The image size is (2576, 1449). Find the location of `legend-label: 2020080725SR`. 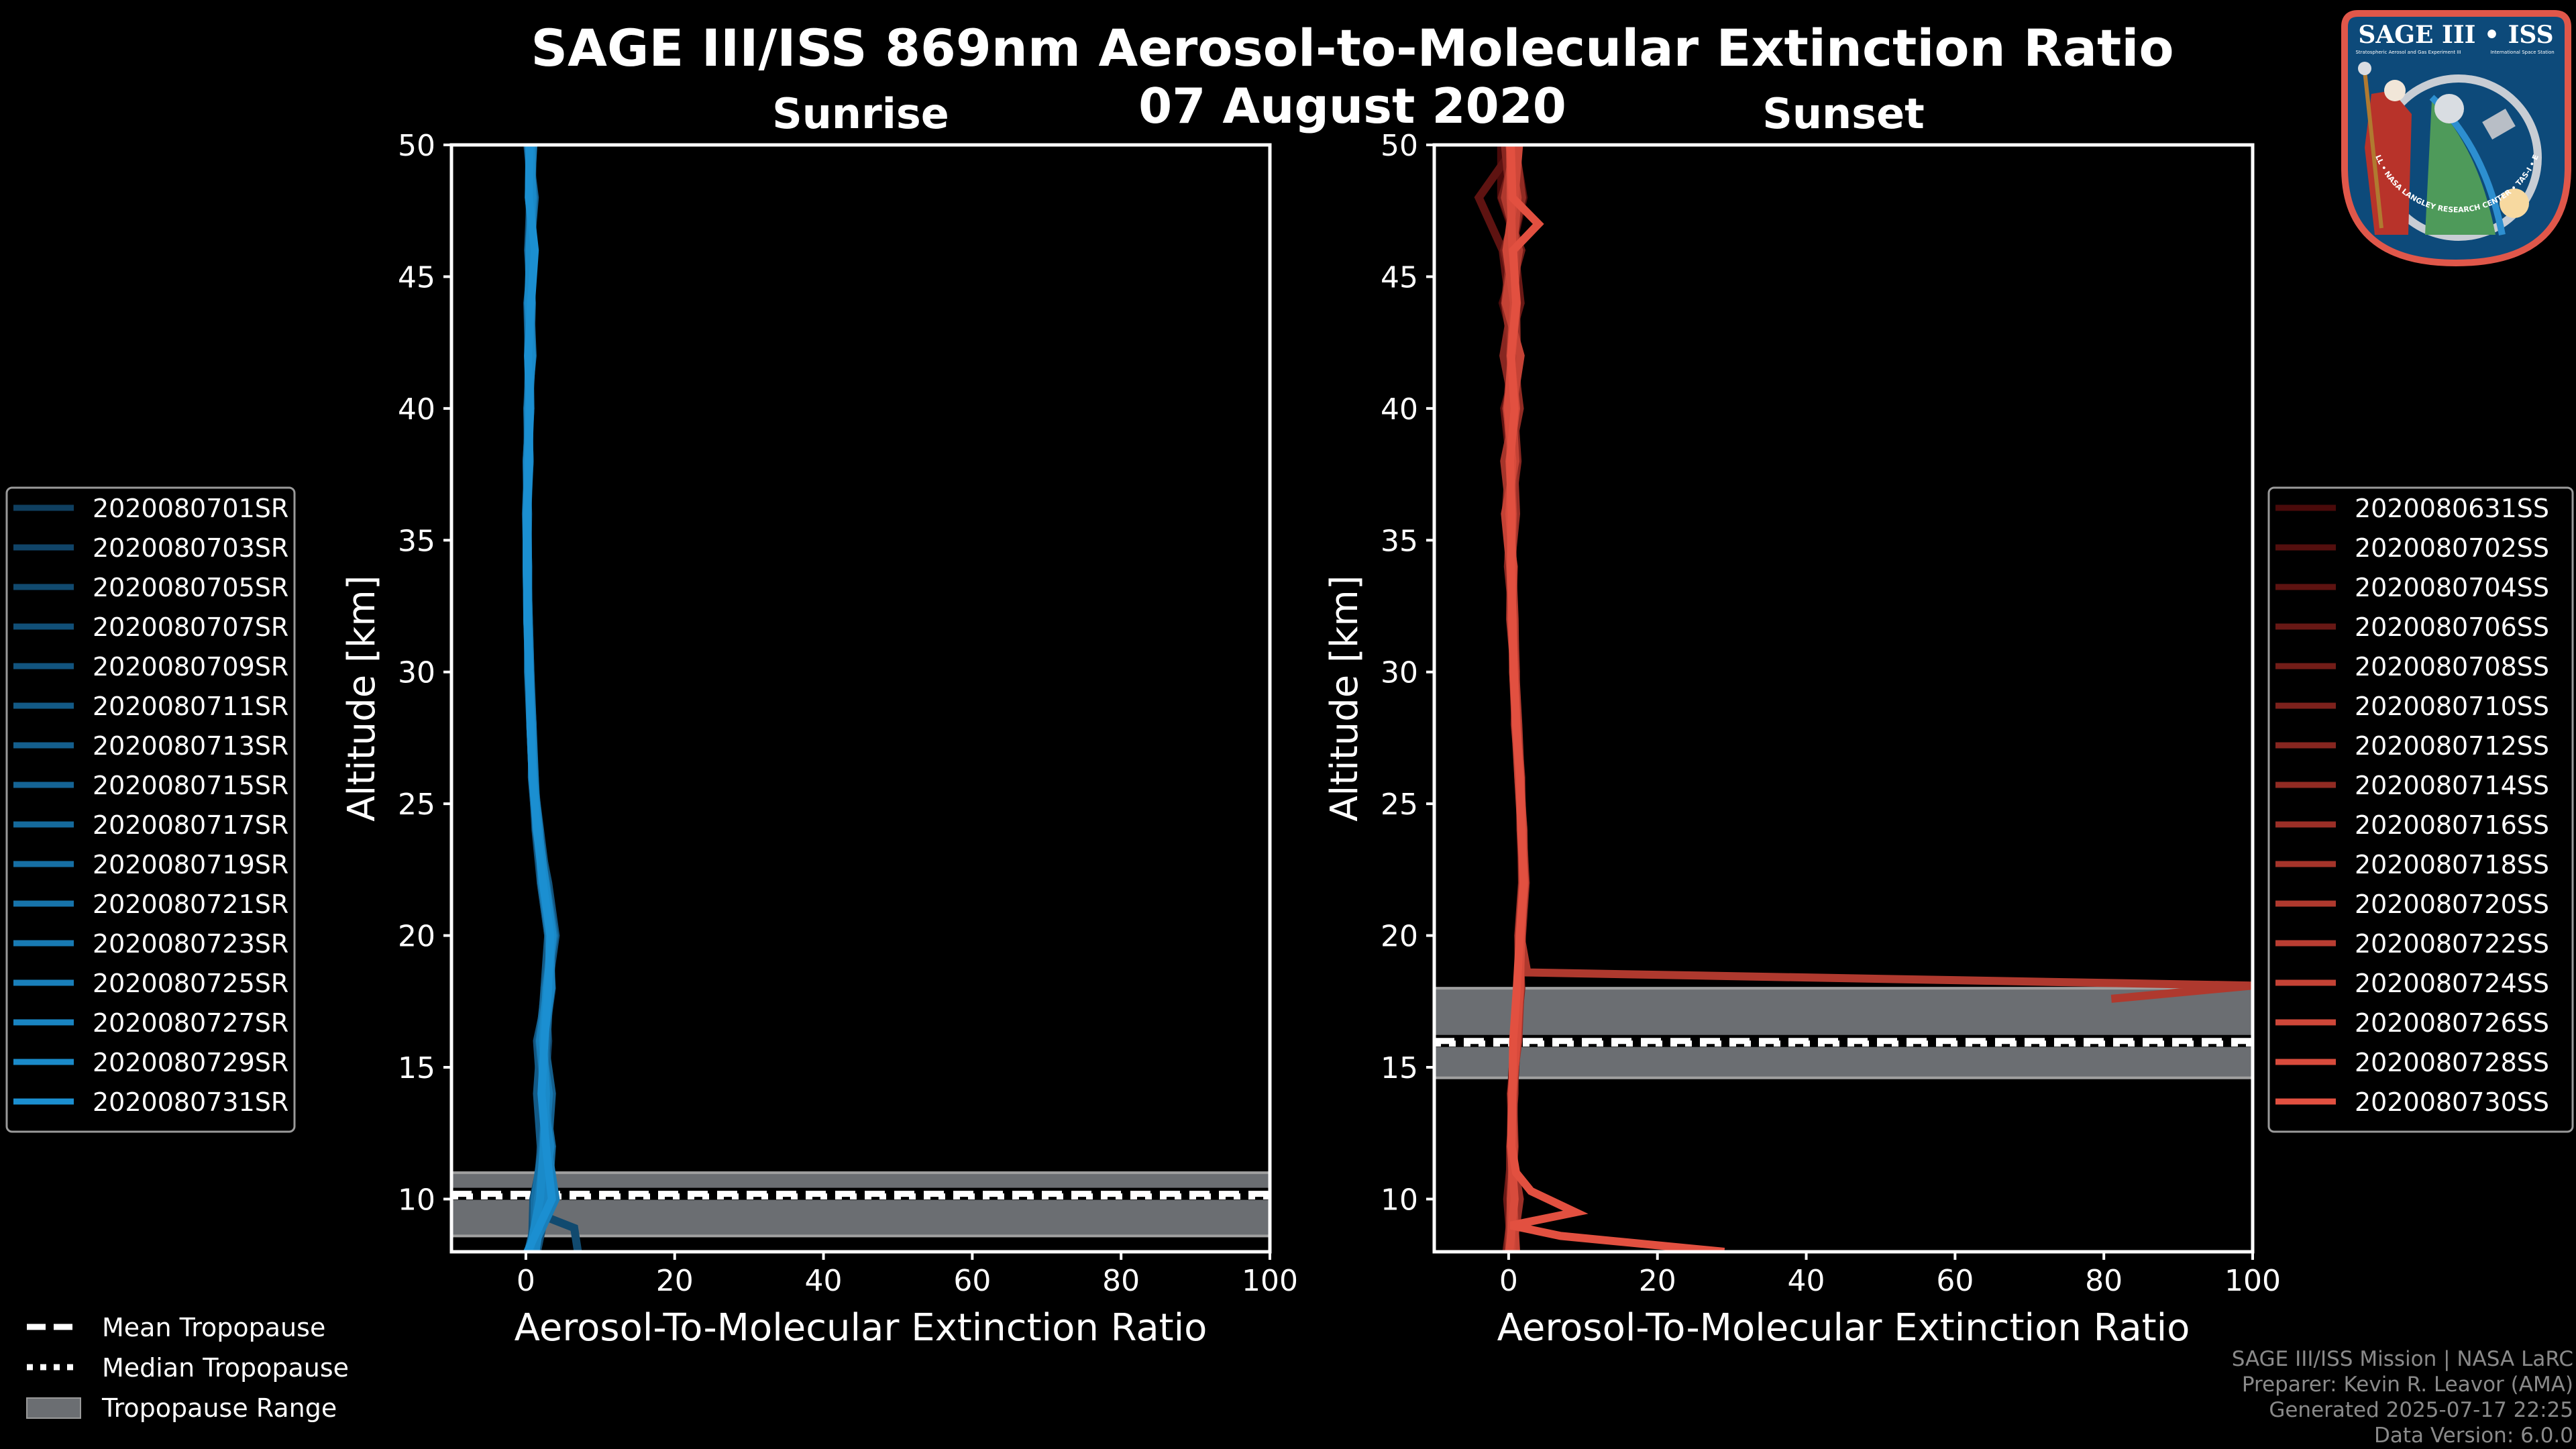

legend-label: 2020080725SR is located at coordinates (190, 983).